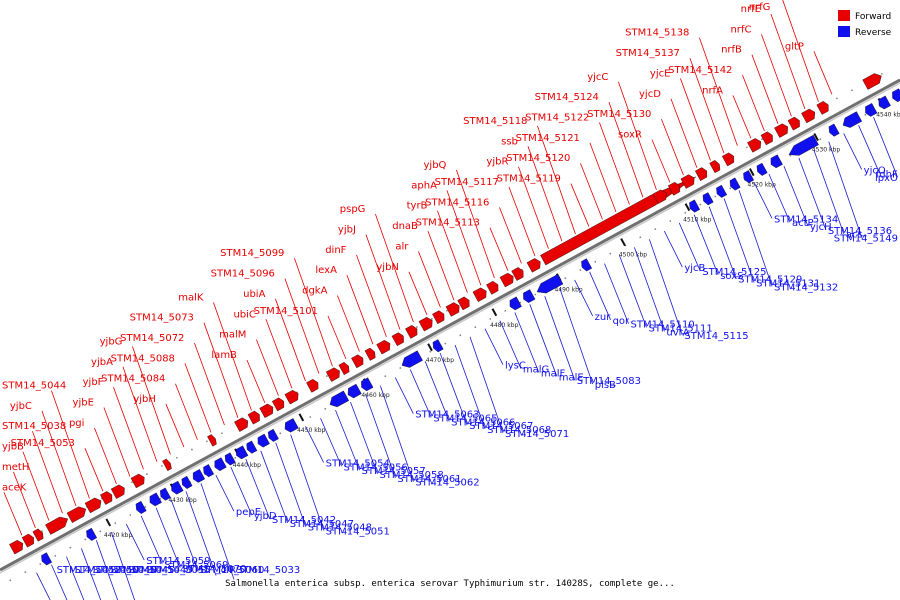 The height and width of the screenshot is (600, 900). I want to click on forward-gene-label: ssb, so click(509, 141).